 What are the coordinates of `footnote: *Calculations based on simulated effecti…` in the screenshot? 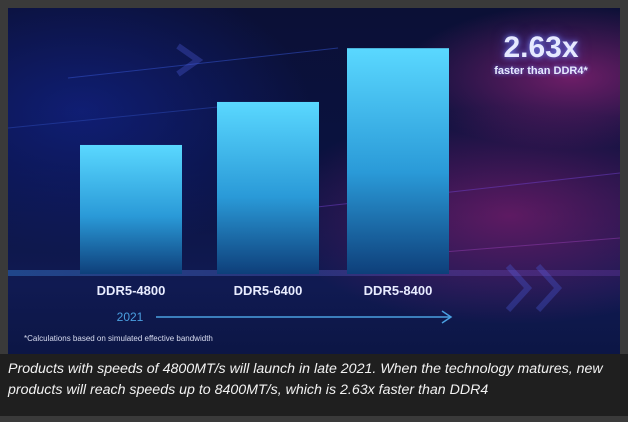 It's located at (118, 338).